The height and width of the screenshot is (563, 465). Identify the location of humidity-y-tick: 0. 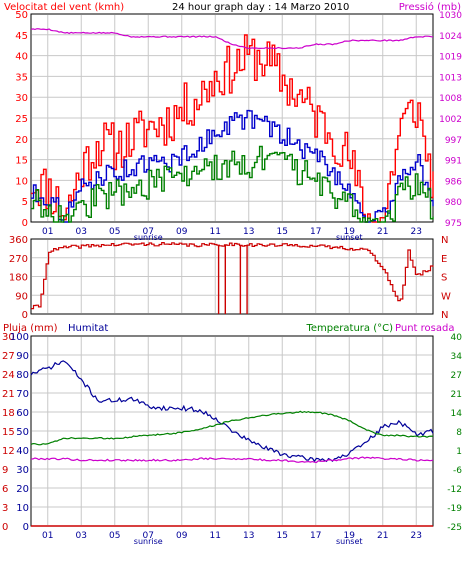
(26, 527).